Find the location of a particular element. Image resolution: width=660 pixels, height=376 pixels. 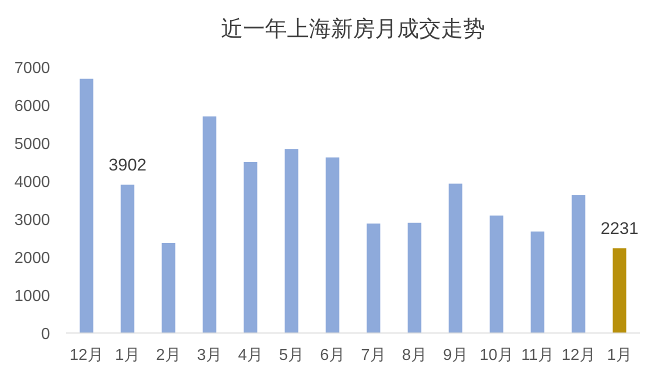

y-tick-label: 6000 is located at coordinates (32, 106).